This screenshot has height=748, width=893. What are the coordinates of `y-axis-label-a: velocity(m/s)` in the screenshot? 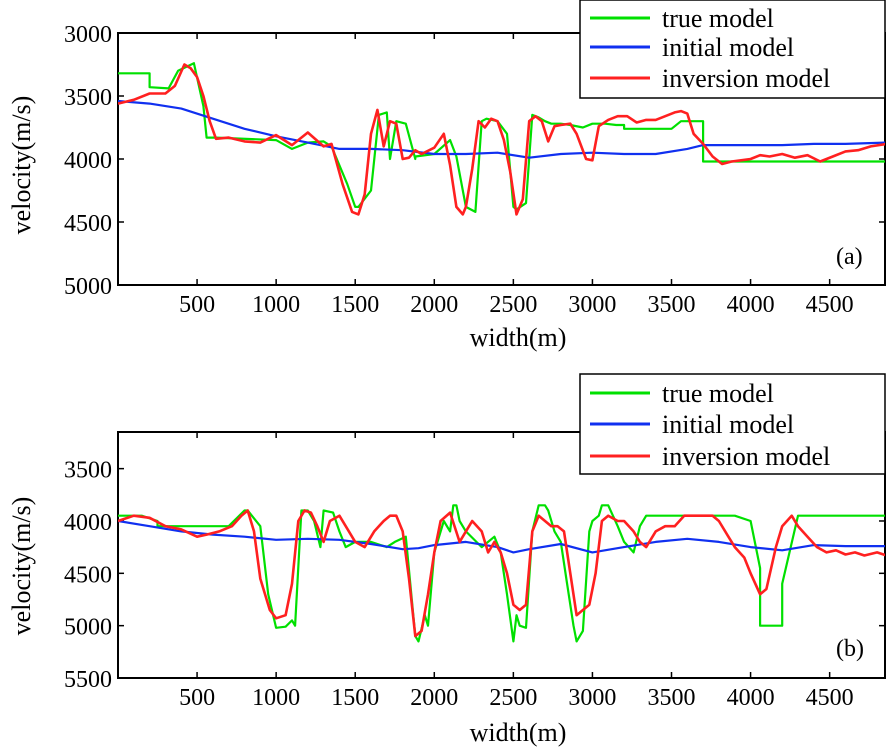 It's located at (21, 165).